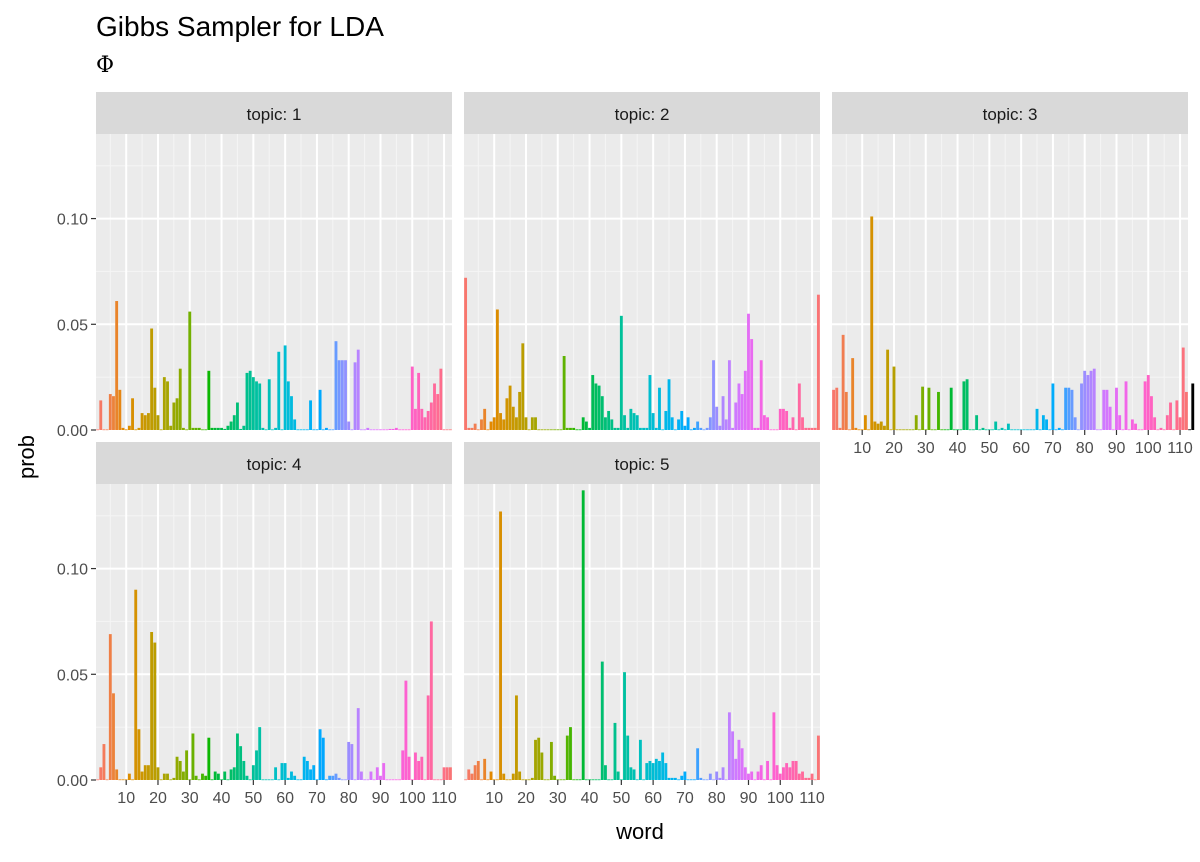  What do you see at coordinates (642, 114) in the screenshot?
I see `facet-strip-label: topic: 2` at bounding box center [642, 114].